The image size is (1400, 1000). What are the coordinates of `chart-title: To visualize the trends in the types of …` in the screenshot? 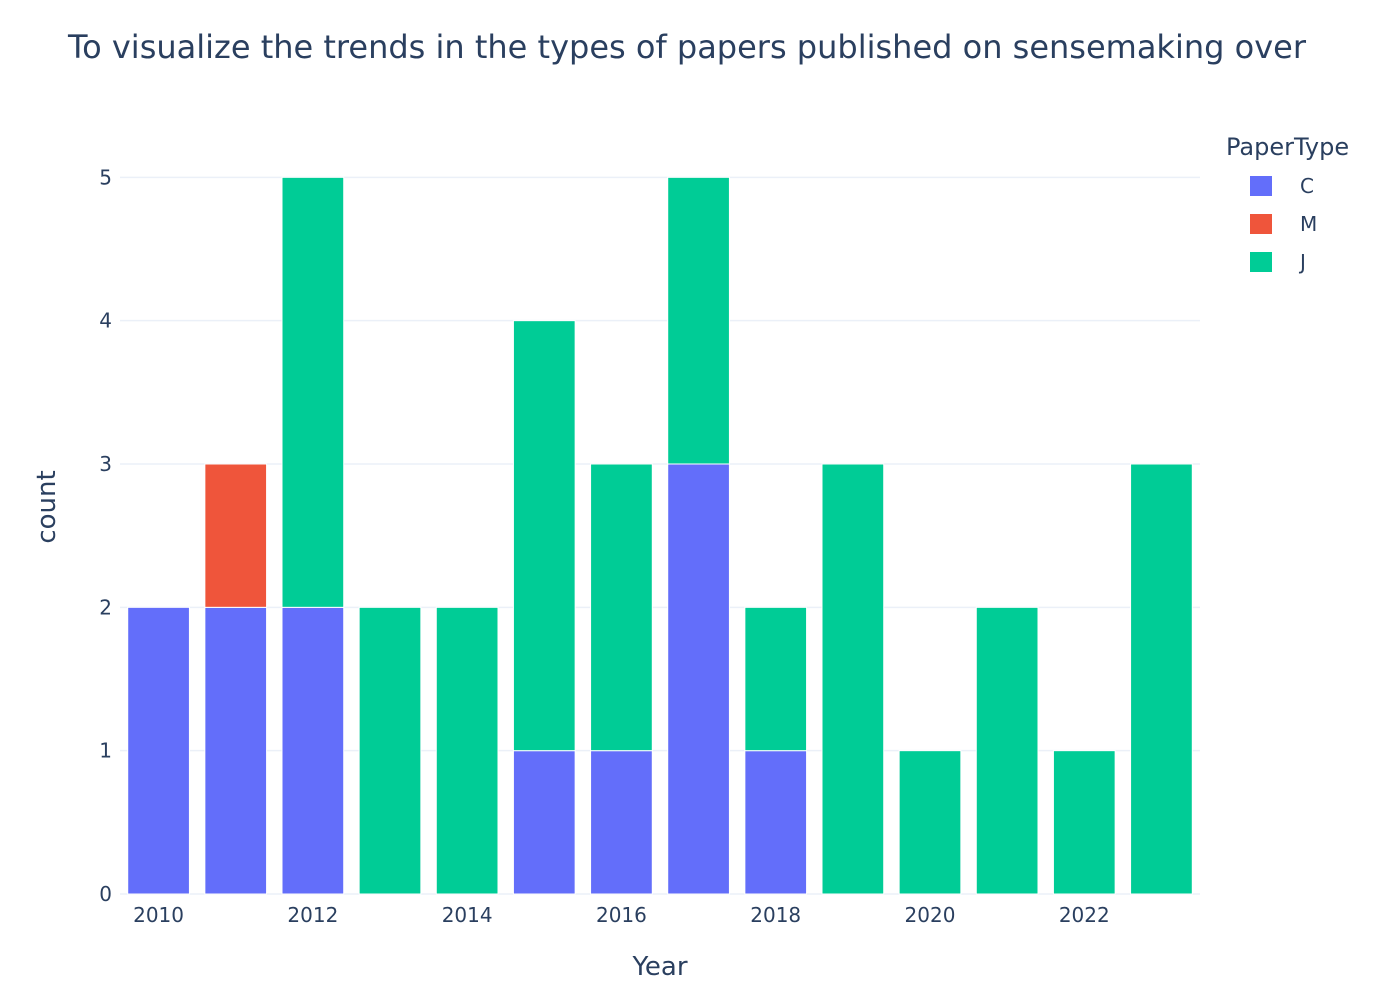 It's located at (687, 47).